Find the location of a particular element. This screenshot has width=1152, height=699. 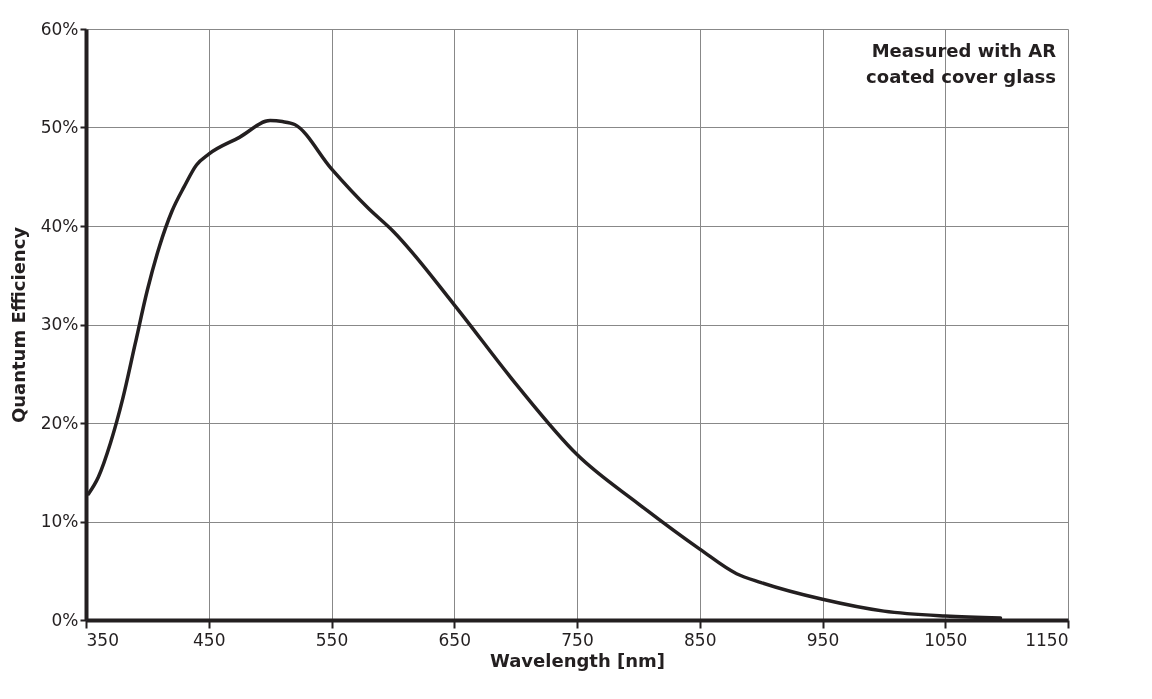

y-tick-label: 0% is located at coordinates (65, 619).